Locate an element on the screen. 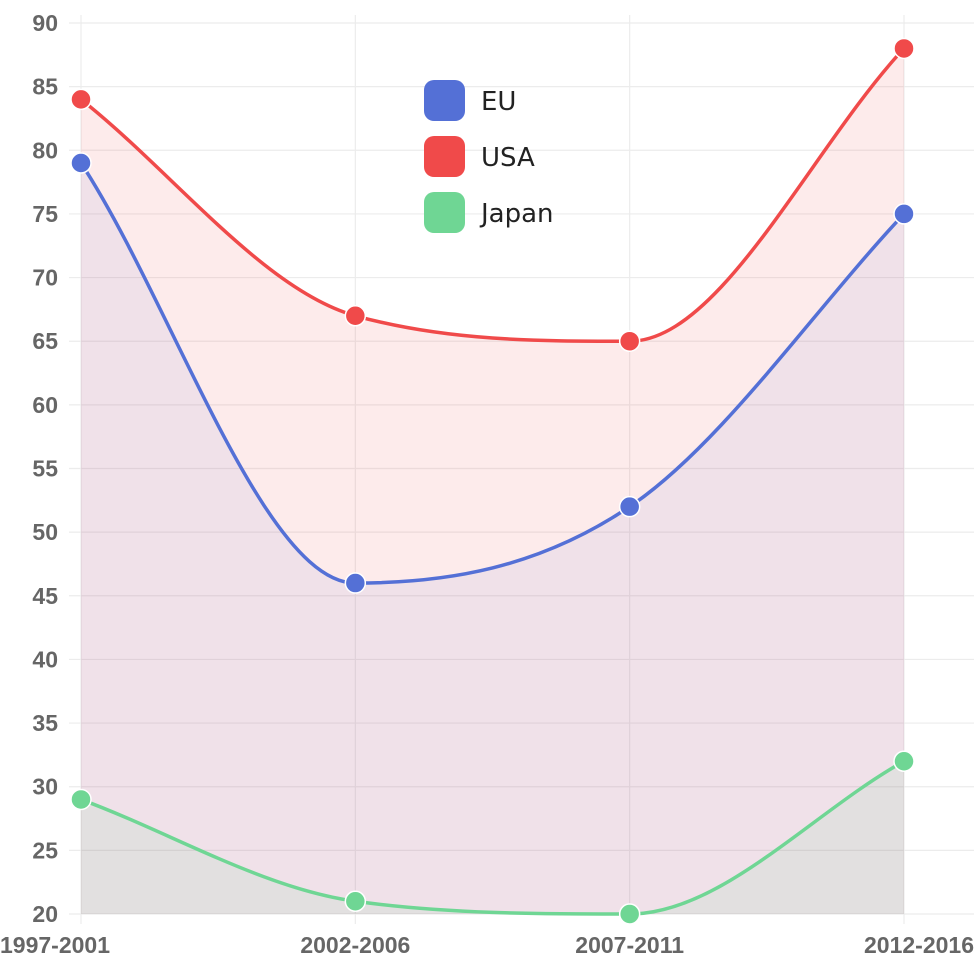 The image size is (974, 960). y-tick-label: 50 is located at coordinates (45, 532).